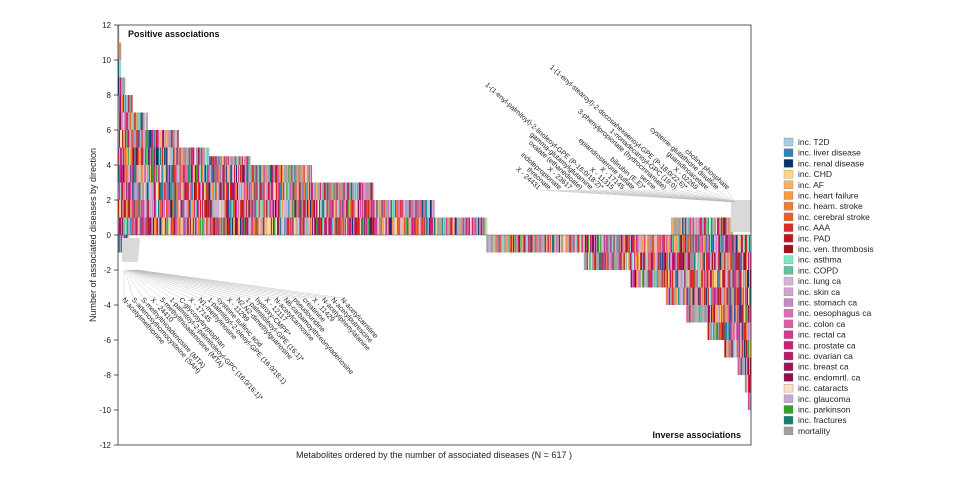 The width and height of the screenshot is (960, 485). I want to click on legend-swatch, so click(788, 356).